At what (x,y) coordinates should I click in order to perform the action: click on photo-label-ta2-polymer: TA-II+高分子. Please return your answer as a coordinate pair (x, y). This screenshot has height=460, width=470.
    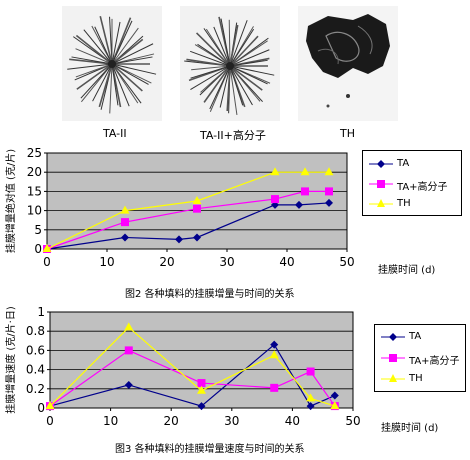
    Looking at the image, I should click on (233, 135).